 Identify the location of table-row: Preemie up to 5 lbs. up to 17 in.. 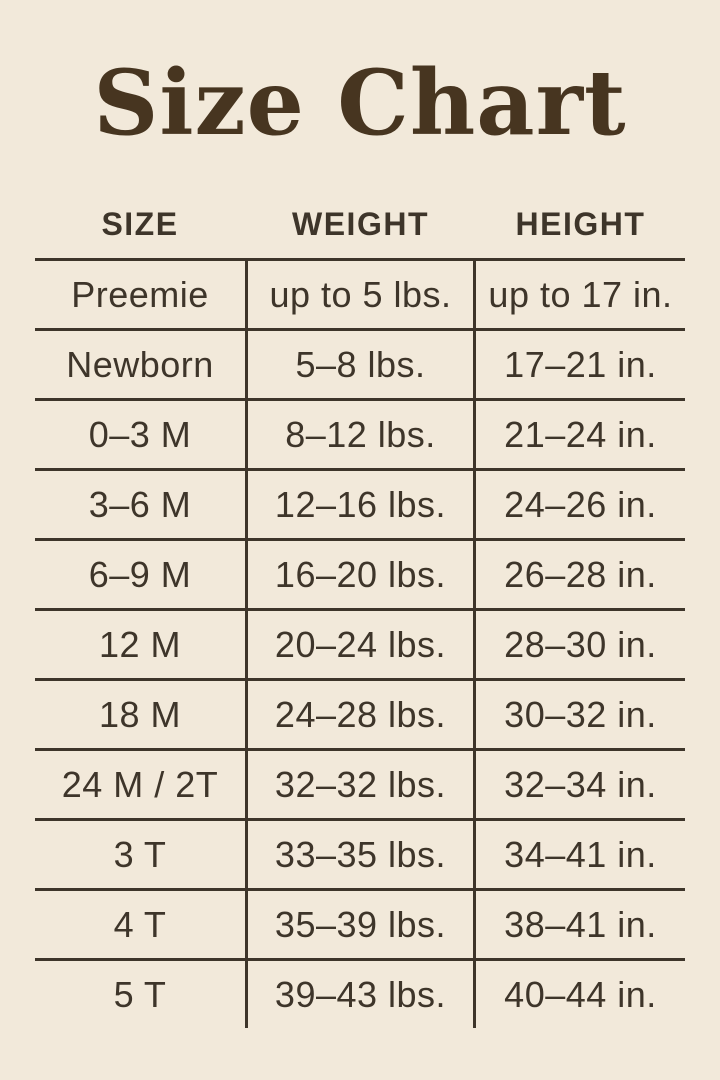
(360, 293).